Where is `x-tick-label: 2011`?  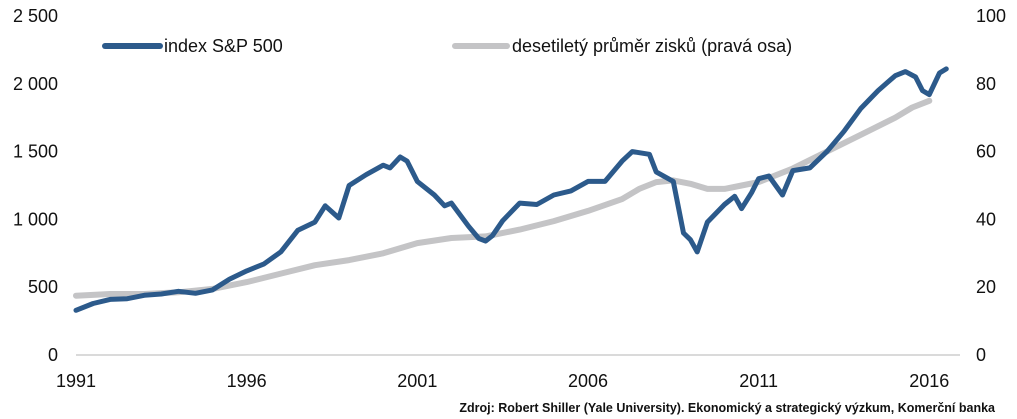
x-tick-label: 2011 is located at coordinates (758, 381).